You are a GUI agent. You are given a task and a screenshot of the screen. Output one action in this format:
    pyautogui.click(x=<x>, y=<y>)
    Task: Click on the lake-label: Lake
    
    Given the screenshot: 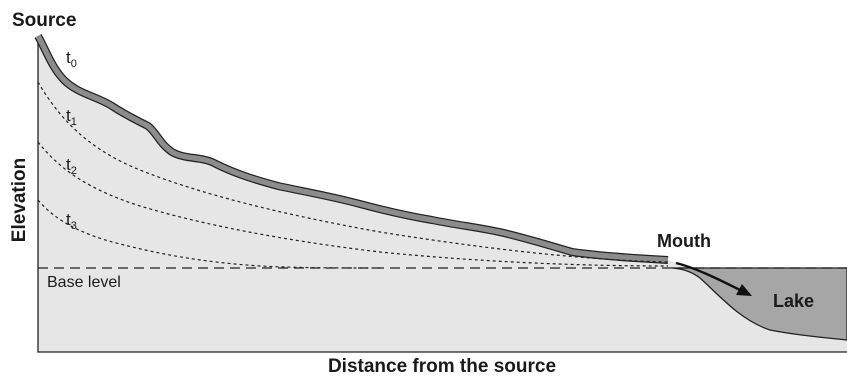 What is the action you would take?
    pyautogui.click(x=793, y=301)
    